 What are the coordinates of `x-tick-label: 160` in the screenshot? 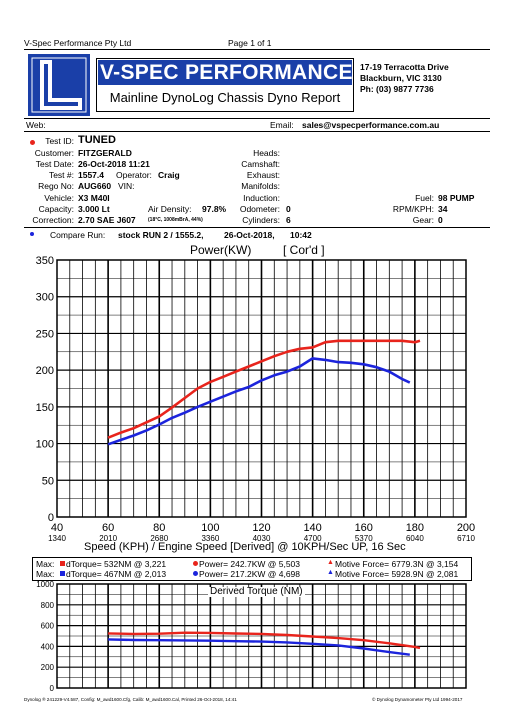 It's located at (364, 528).